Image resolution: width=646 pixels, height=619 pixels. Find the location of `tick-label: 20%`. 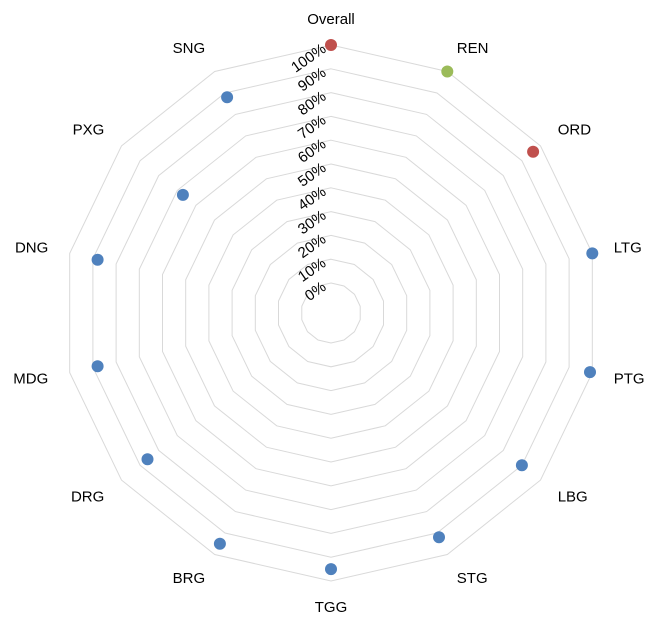

tick-label: 20% is located at coordinates (312, 246).